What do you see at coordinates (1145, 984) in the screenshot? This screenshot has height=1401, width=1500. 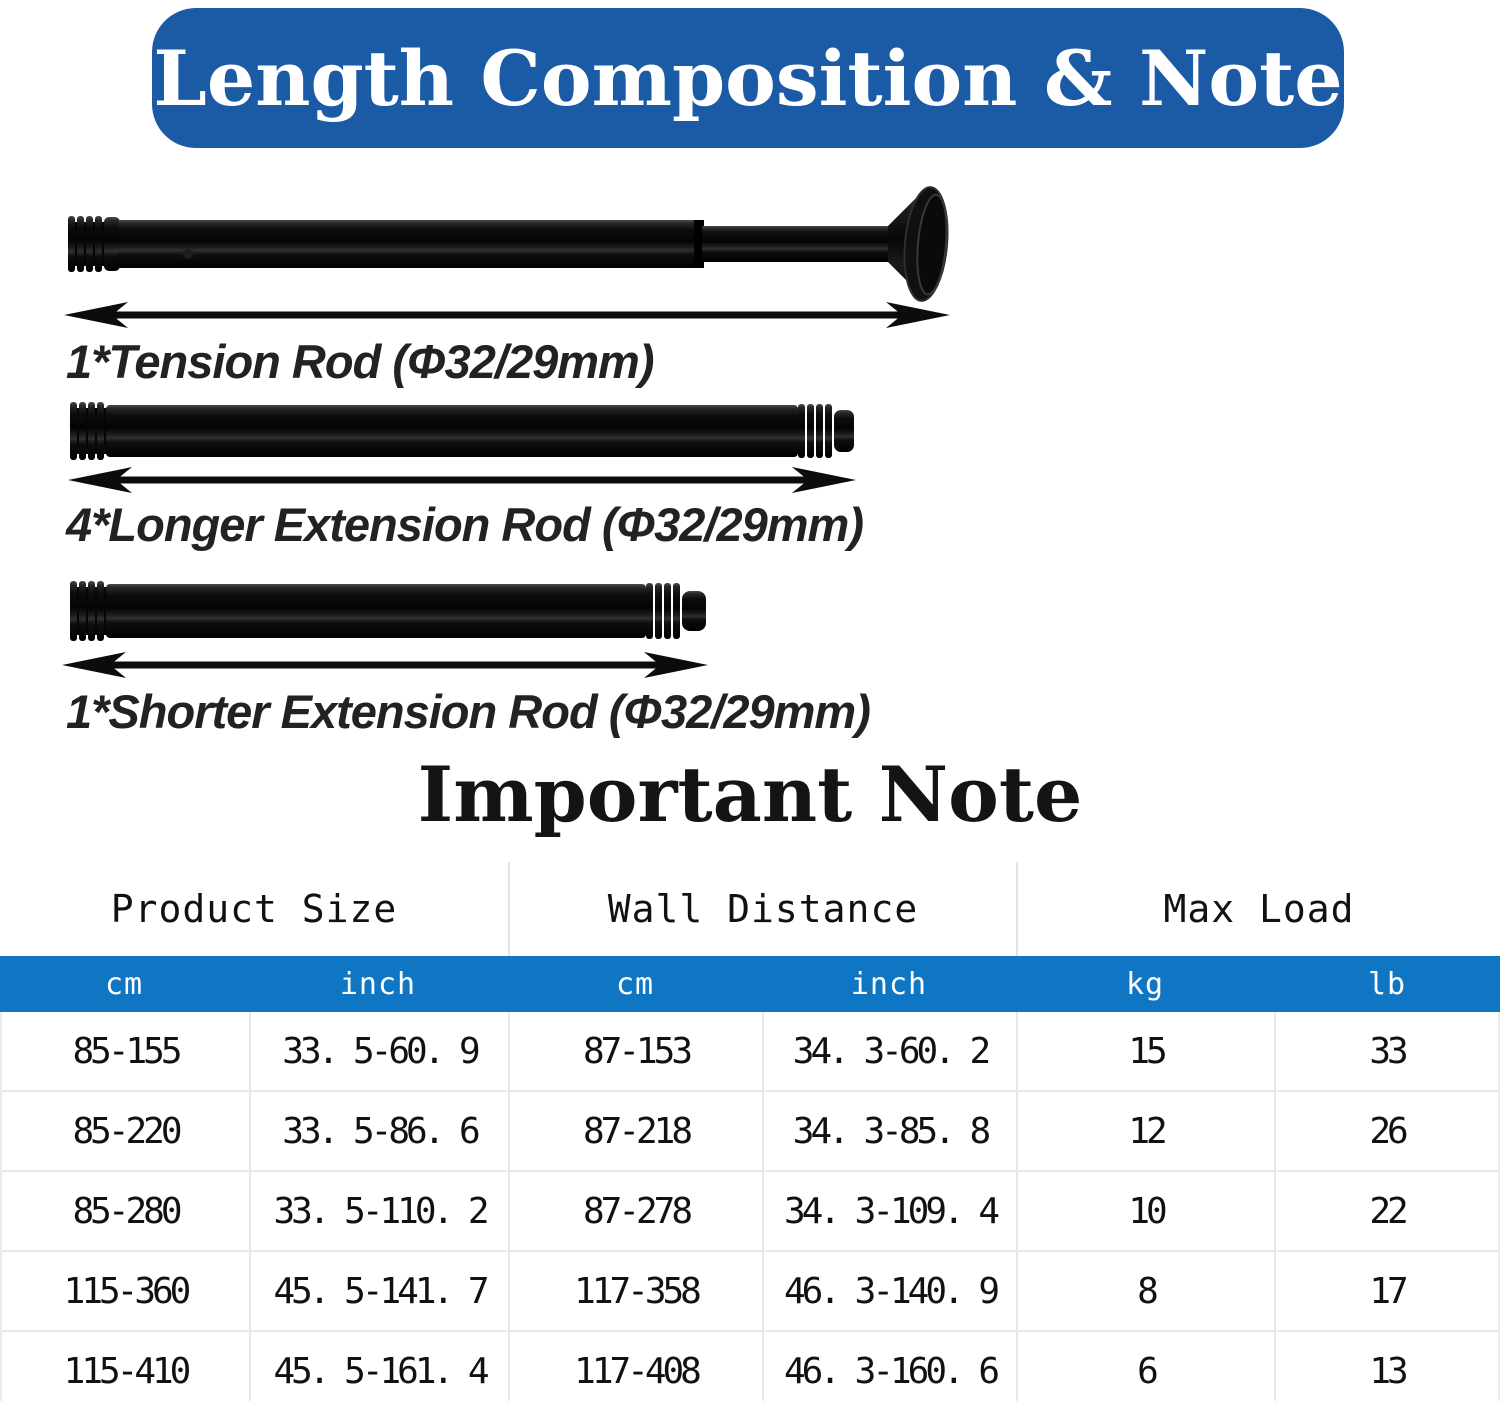 I see `unit-cell-kg: kg` at bounding box center [1145, 984].